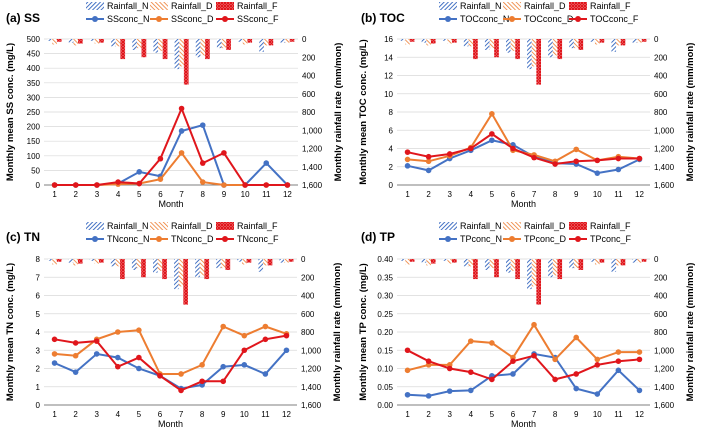  What do you see at coordinates (170, 363) in the screenshot?
I see `series-line-F` at bounding box center [170, 363].